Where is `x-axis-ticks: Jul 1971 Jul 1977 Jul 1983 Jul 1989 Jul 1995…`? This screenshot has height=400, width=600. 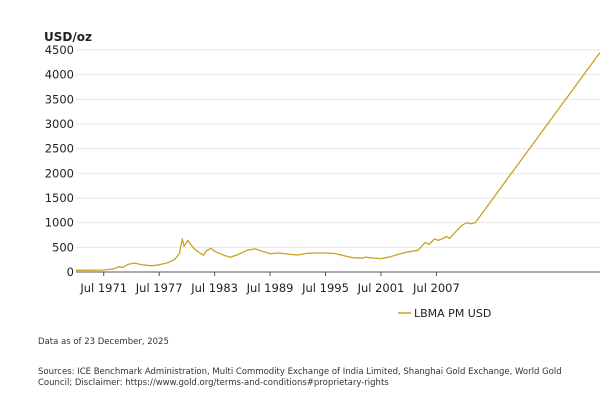 x-axis-ticks: Jul 1971 Jul 1977 Jul 1983 Jul 1989 Jul 1995… is located at coordinates (269, 283).